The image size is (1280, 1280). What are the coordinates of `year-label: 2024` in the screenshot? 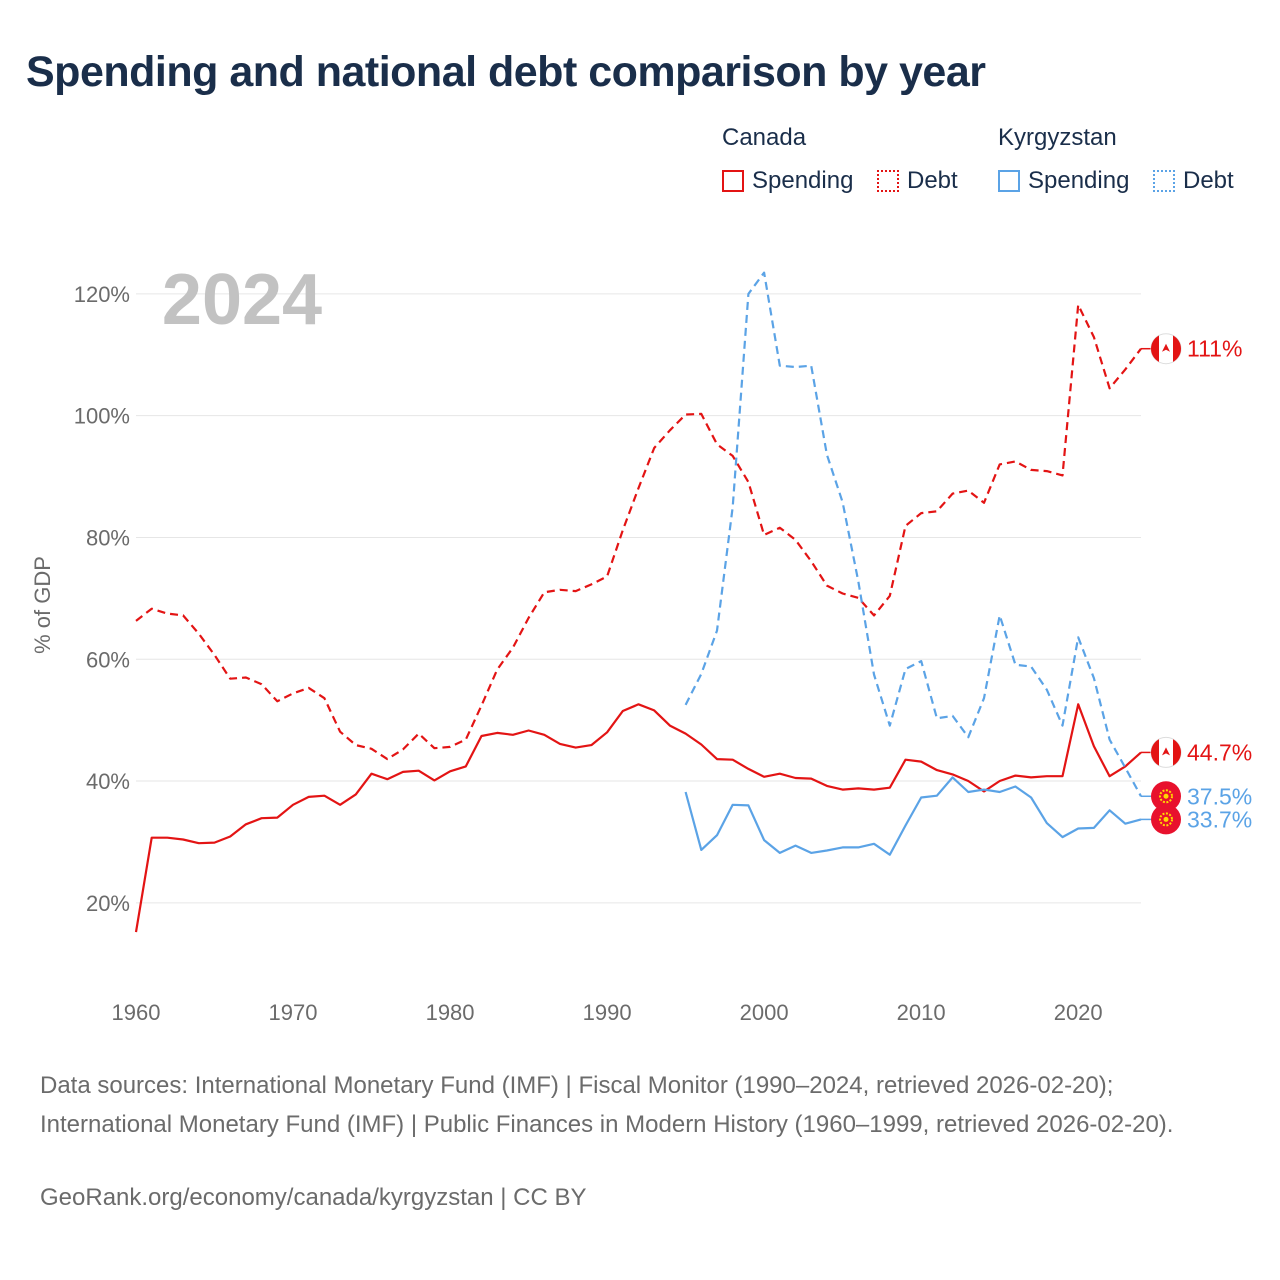 It's located at (242, 300).